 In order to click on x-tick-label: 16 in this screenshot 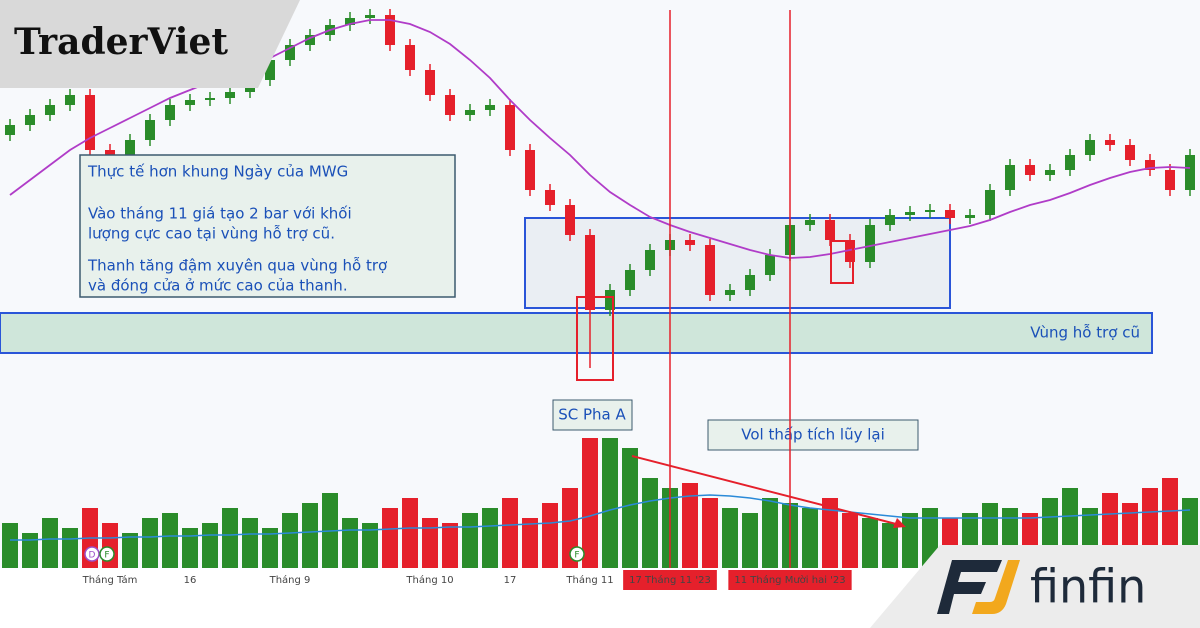, I will do `click(190, 580)`.